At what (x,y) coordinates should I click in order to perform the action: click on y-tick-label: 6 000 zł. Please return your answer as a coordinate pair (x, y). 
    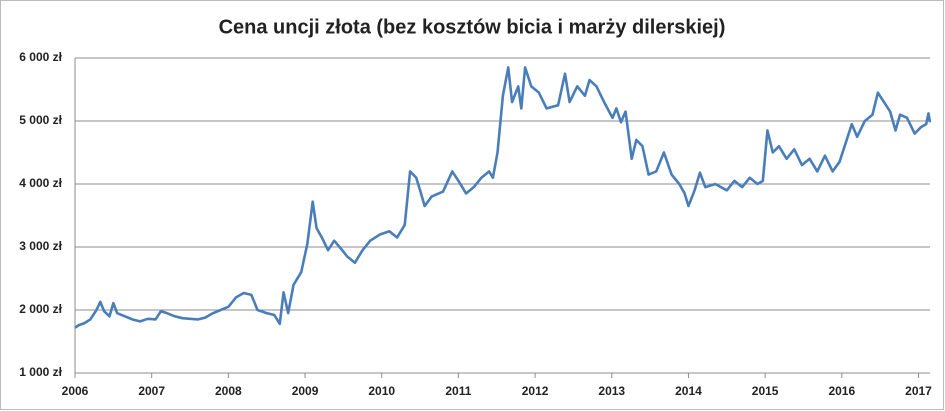
    Looking at the image, I should click on (40, 57).